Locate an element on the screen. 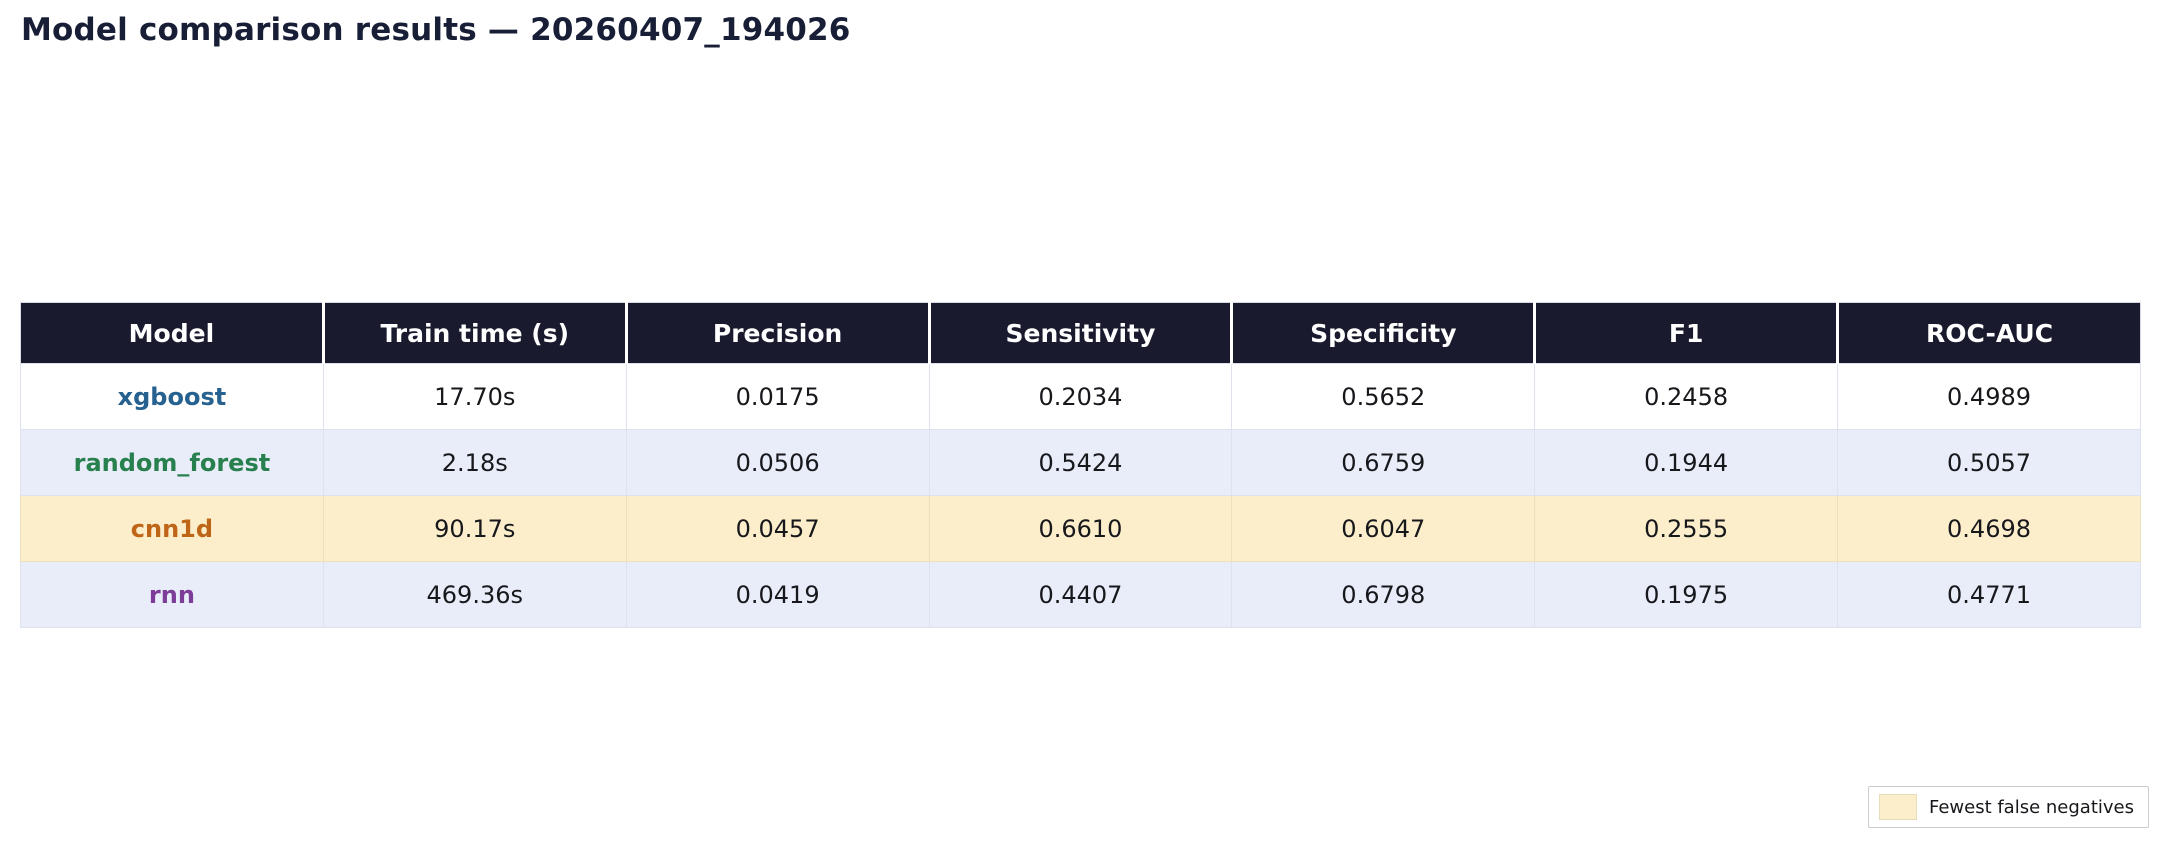 The width and height of the screenshot is (2179, 859). train-time-cell: 469.36s is located at coordinates (474, 594).